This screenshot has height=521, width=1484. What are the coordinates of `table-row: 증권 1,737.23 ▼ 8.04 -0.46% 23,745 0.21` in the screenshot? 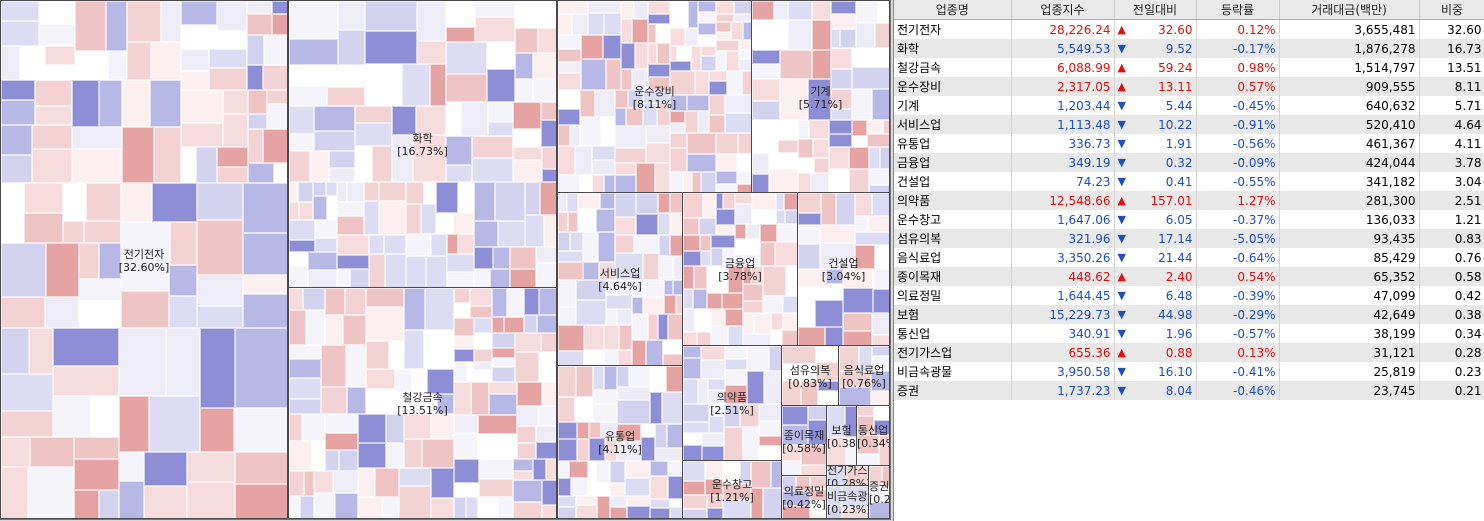 It's located at (1189, 390).